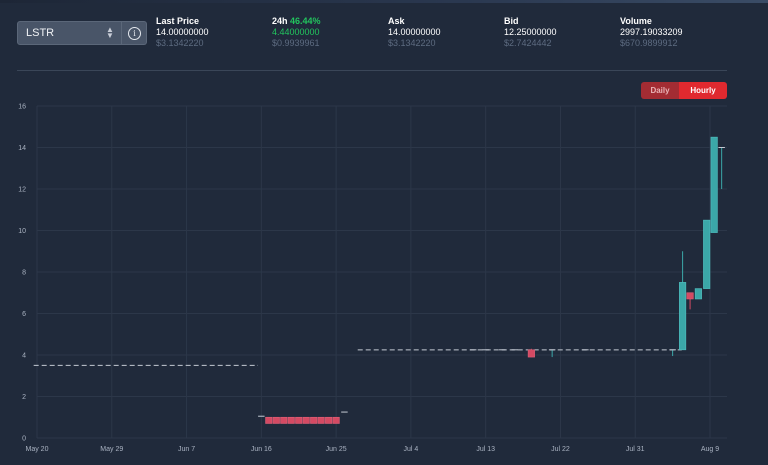 The height and width of the screenshot is (465, 768). What do you see at coordinates (296, 43) in the screenshot?
I see `change-usd: $0.9939961` at bounding box center [296, 43].